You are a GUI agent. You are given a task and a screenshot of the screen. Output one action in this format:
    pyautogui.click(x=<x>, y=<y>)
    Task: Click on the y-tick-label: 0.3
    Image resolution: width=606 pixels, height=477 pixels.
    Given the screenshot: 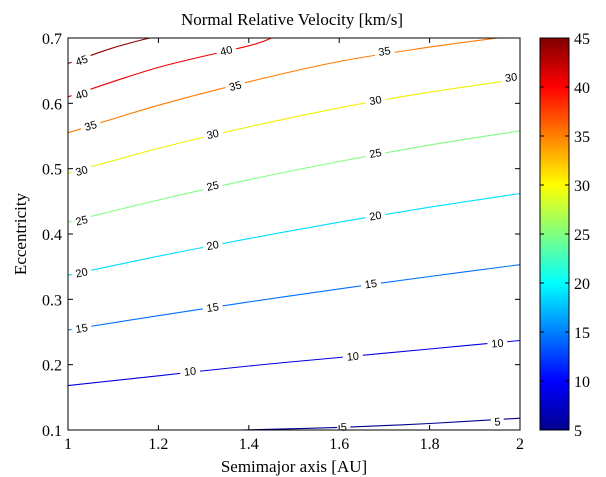 What is the action you would take?
    pyautogui.click(x=52, y=300)
    